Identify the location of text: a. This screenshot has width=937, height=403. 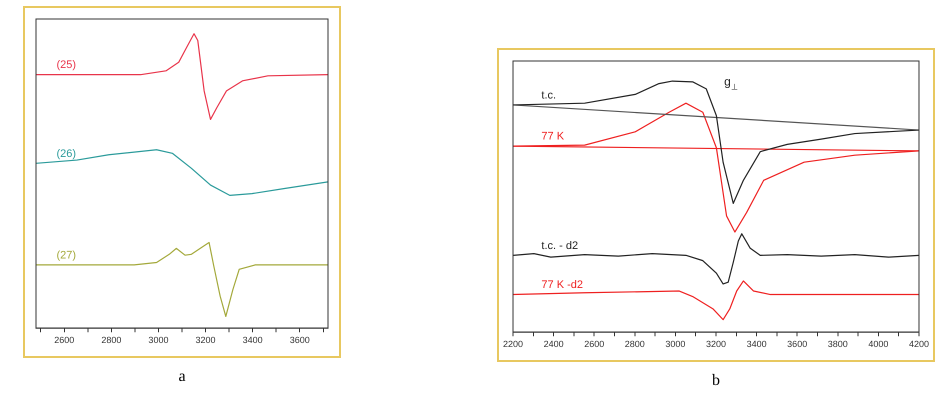
(182, 377).